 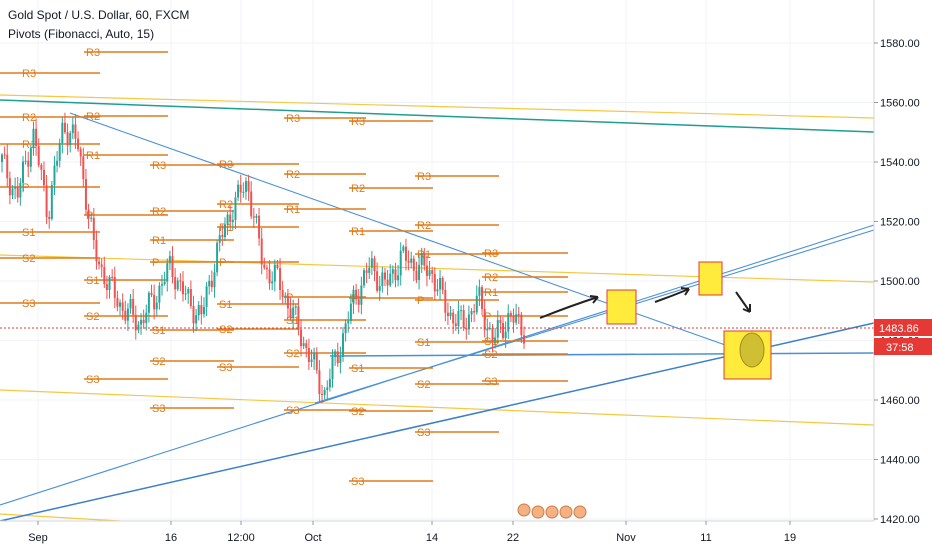 What do you see at coordinates (158, 331) in the screenshot?
I see `pivot-label: S1` at bounding box center [158, 331].